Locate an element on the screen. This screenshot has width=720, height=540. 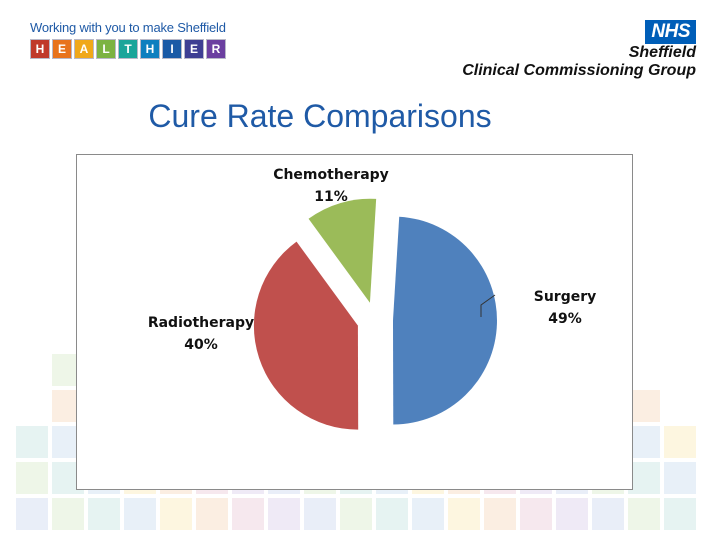
slice-name-label: Chemotherapy is located at coordinates (331, 175).